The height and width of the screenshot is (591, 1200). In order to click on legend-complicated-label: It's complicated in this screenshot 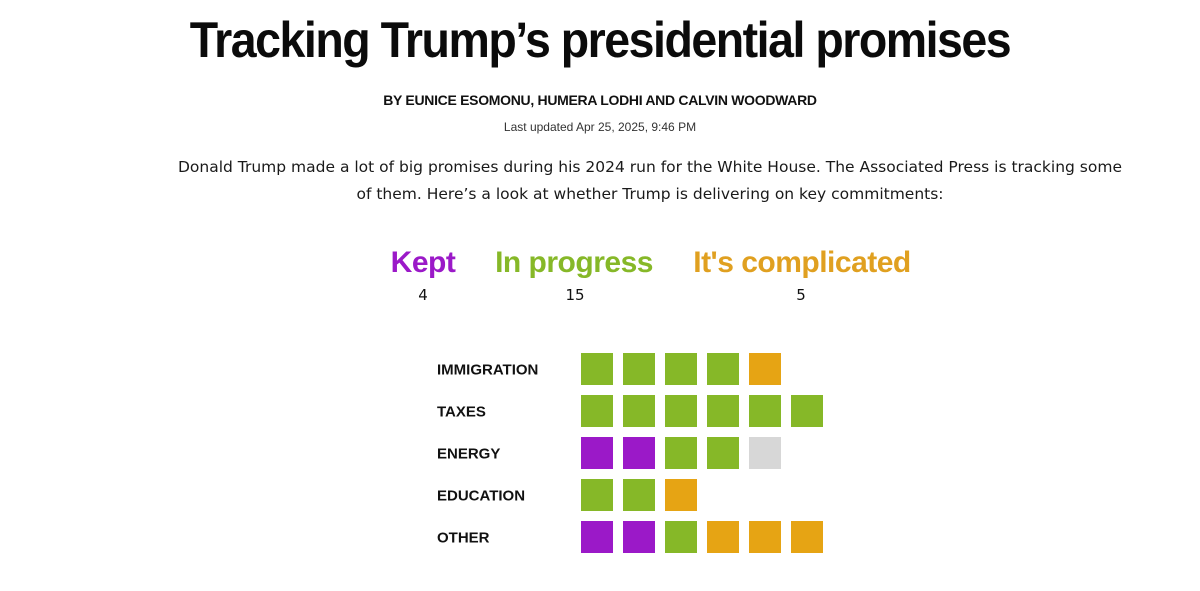, I will do `click(802, 262)`.